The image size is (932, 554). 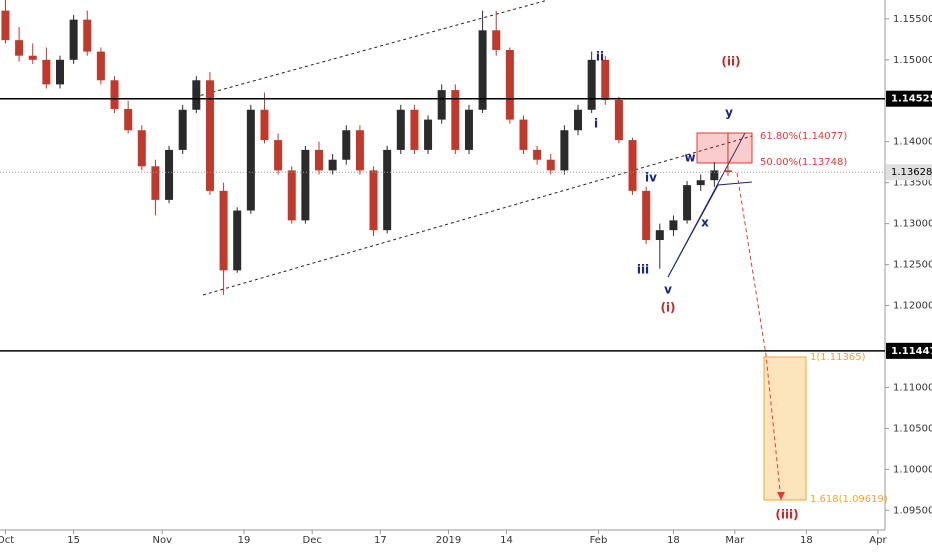 I want to click on y-tick-label: 1.15500, so click(x=912, y=19).